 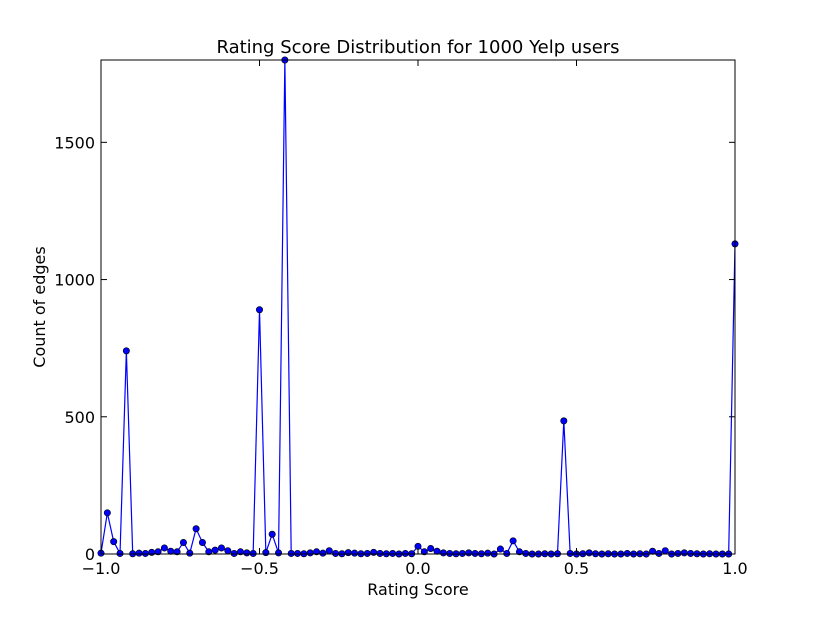 What do you see at coordinates (74, 280) in the screenshot?
I see `y-tick-label: 1000` at bounding box center [74, 280].